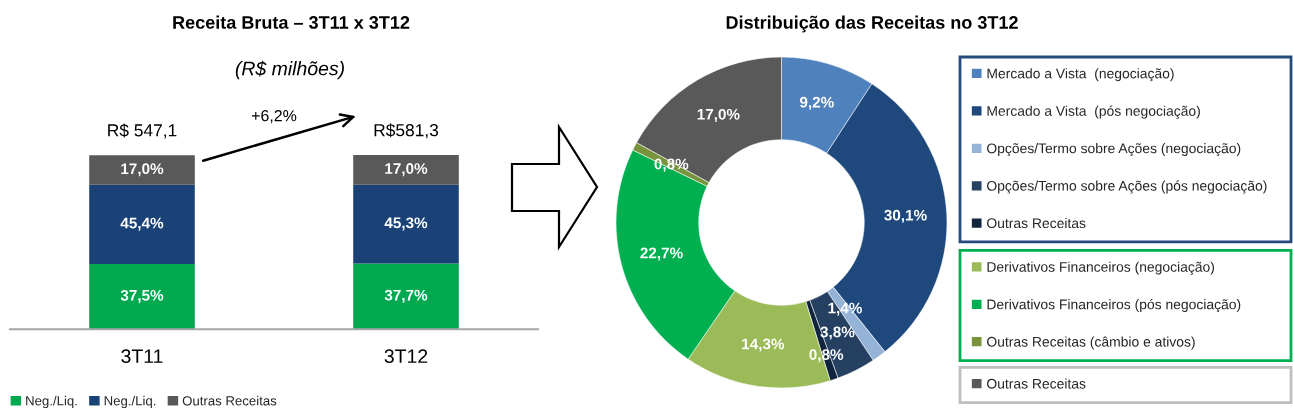  I want to click on legend-label: Derivativos Financeiros (pós negociação), so click(1114, 305).